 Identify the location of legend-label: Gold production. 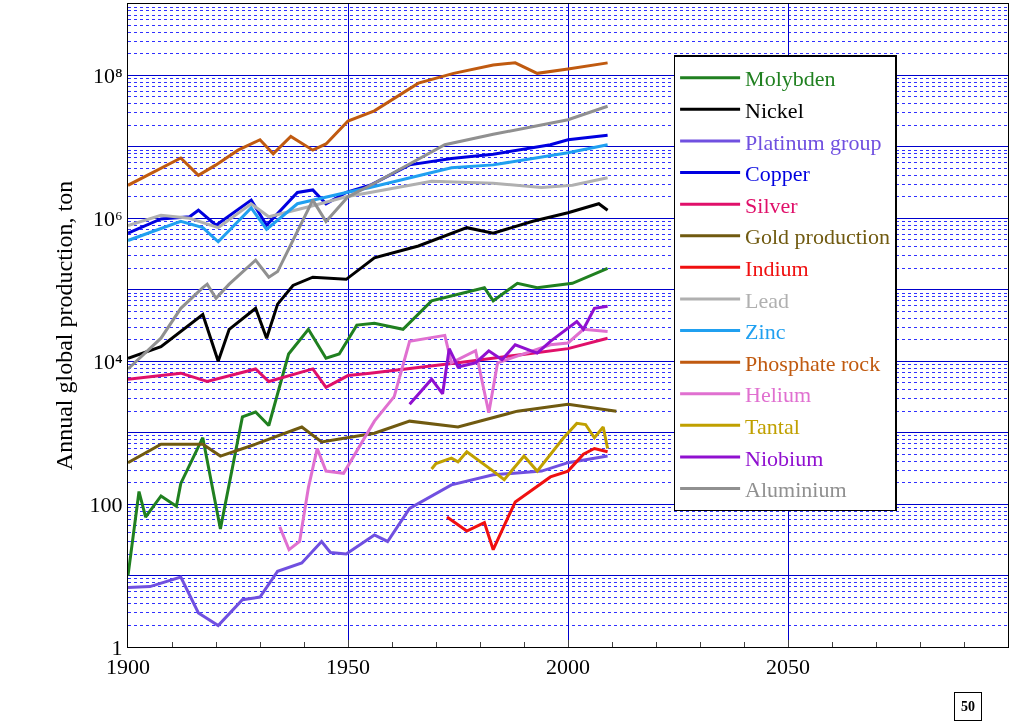
(817, 237).